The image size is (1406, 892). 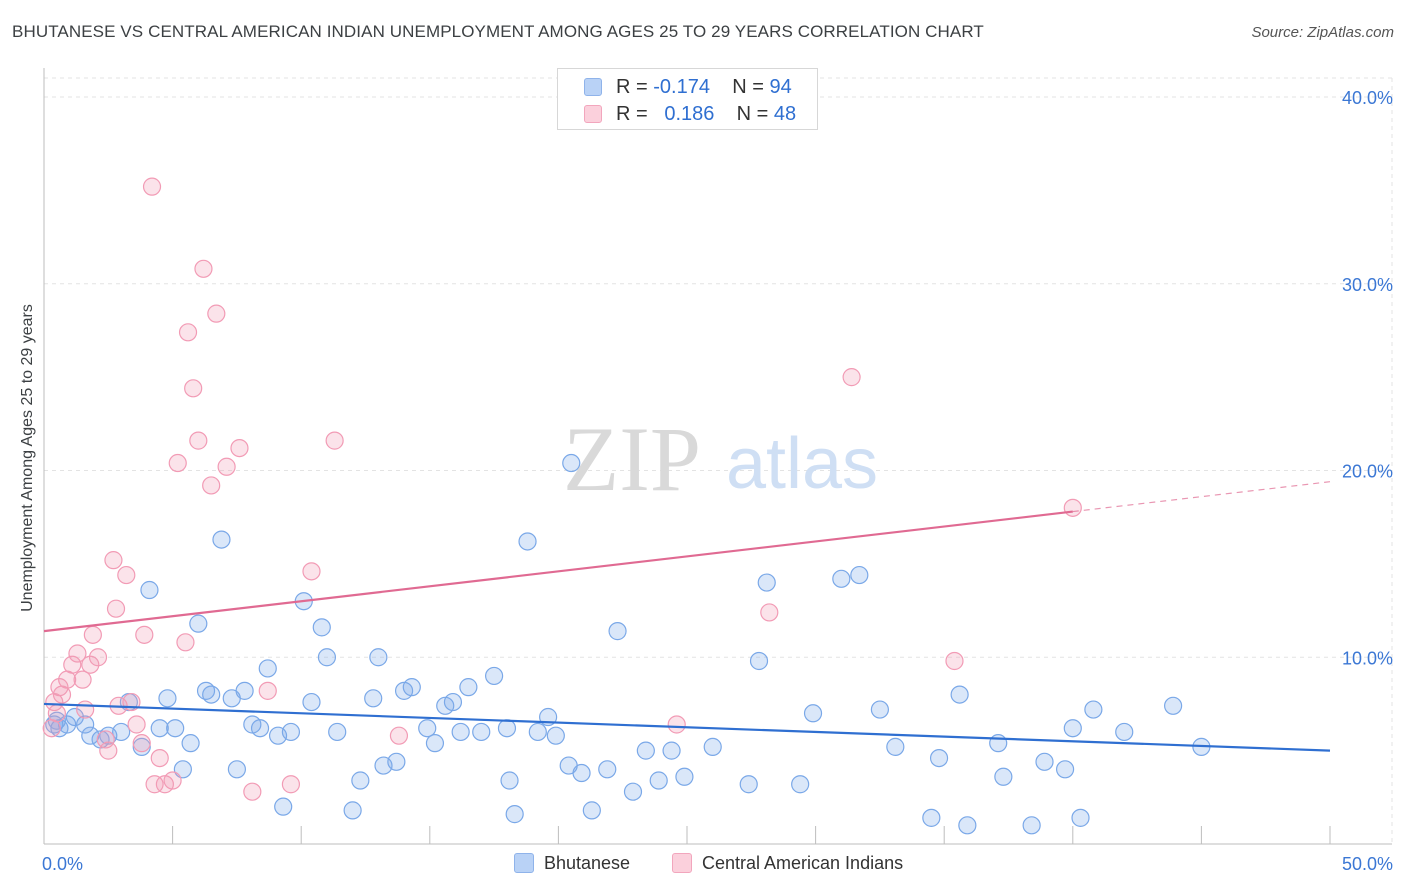 What do you see at coordinates (687, 99) in the screenshot?
I see `stats-legend: R = -0.174 N = 94 R = 0.186 N = 48` at bounding box center [687, 99].